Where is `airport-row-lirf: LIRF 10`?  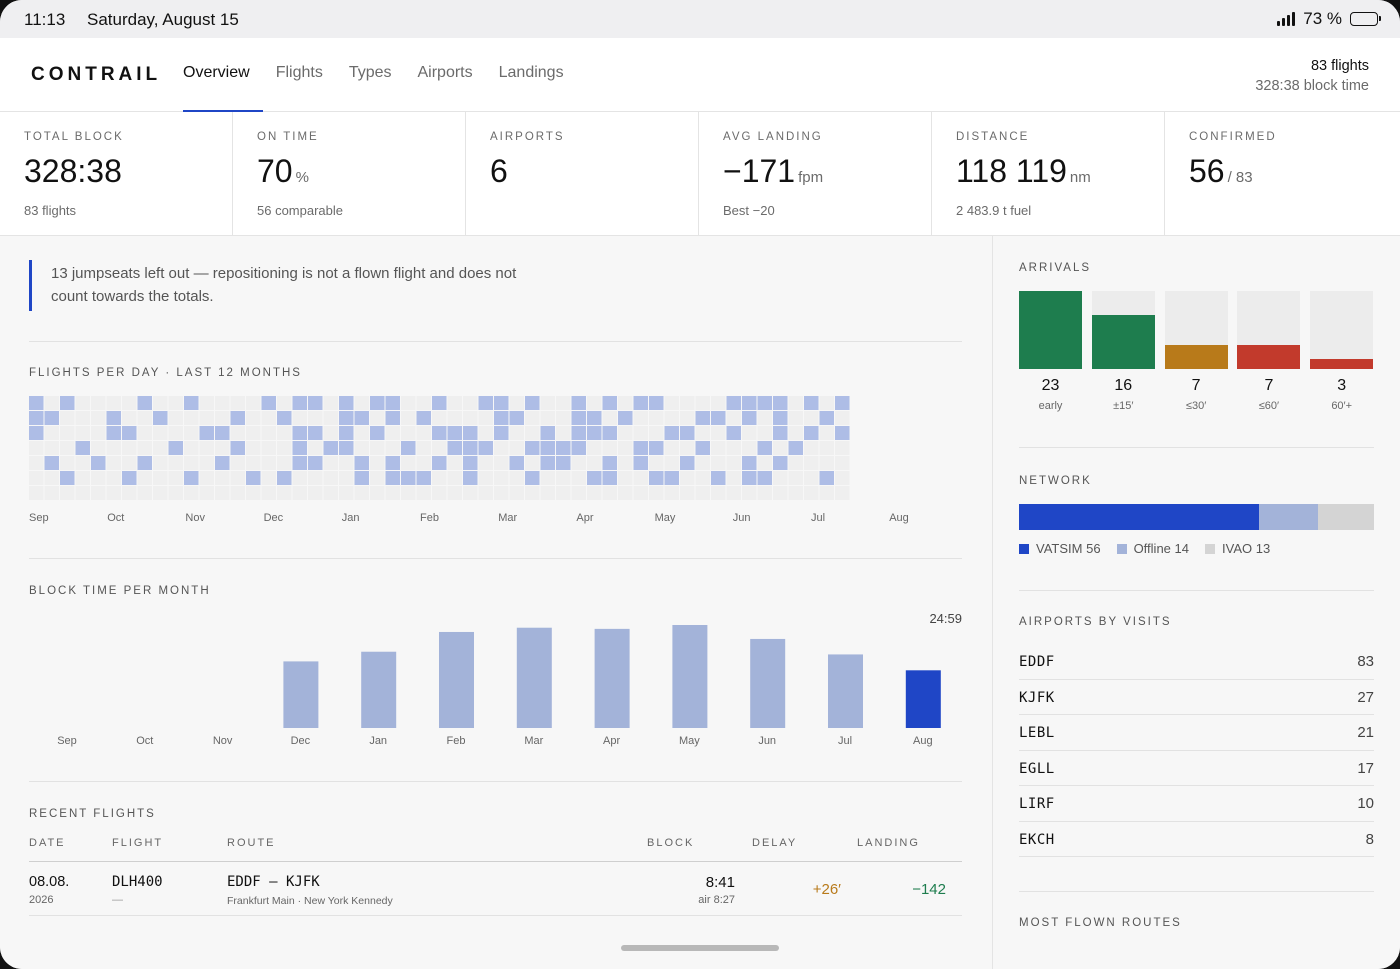
airport-row-lirf: LIRF 10 is located at coordinates (1196, 804).